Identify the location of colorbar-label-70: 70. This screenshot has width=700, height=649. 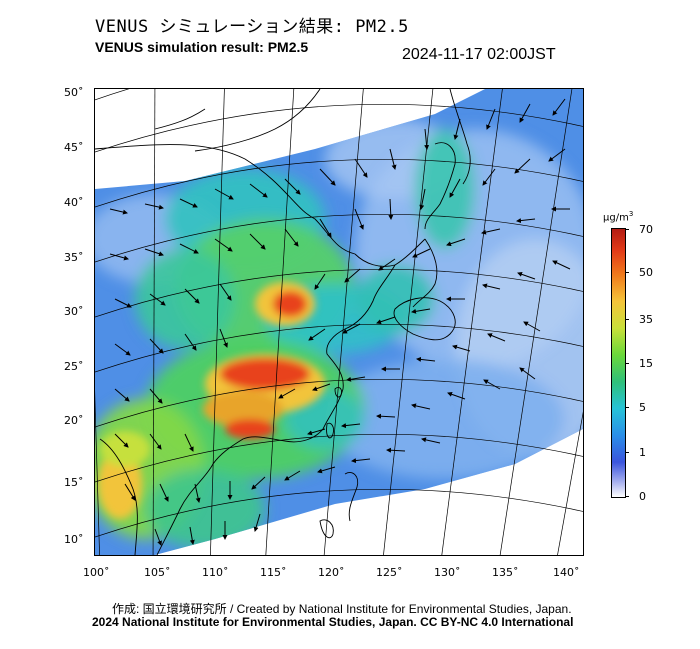
(646, 229).